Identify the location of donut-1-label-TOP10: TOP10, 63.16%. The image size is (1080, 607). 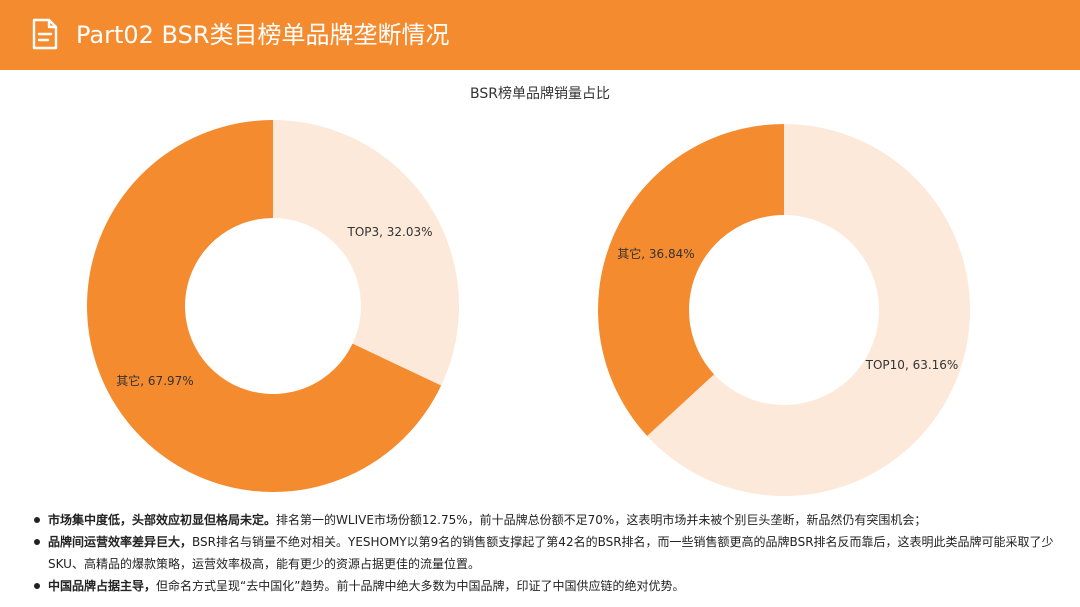
(912, 365).